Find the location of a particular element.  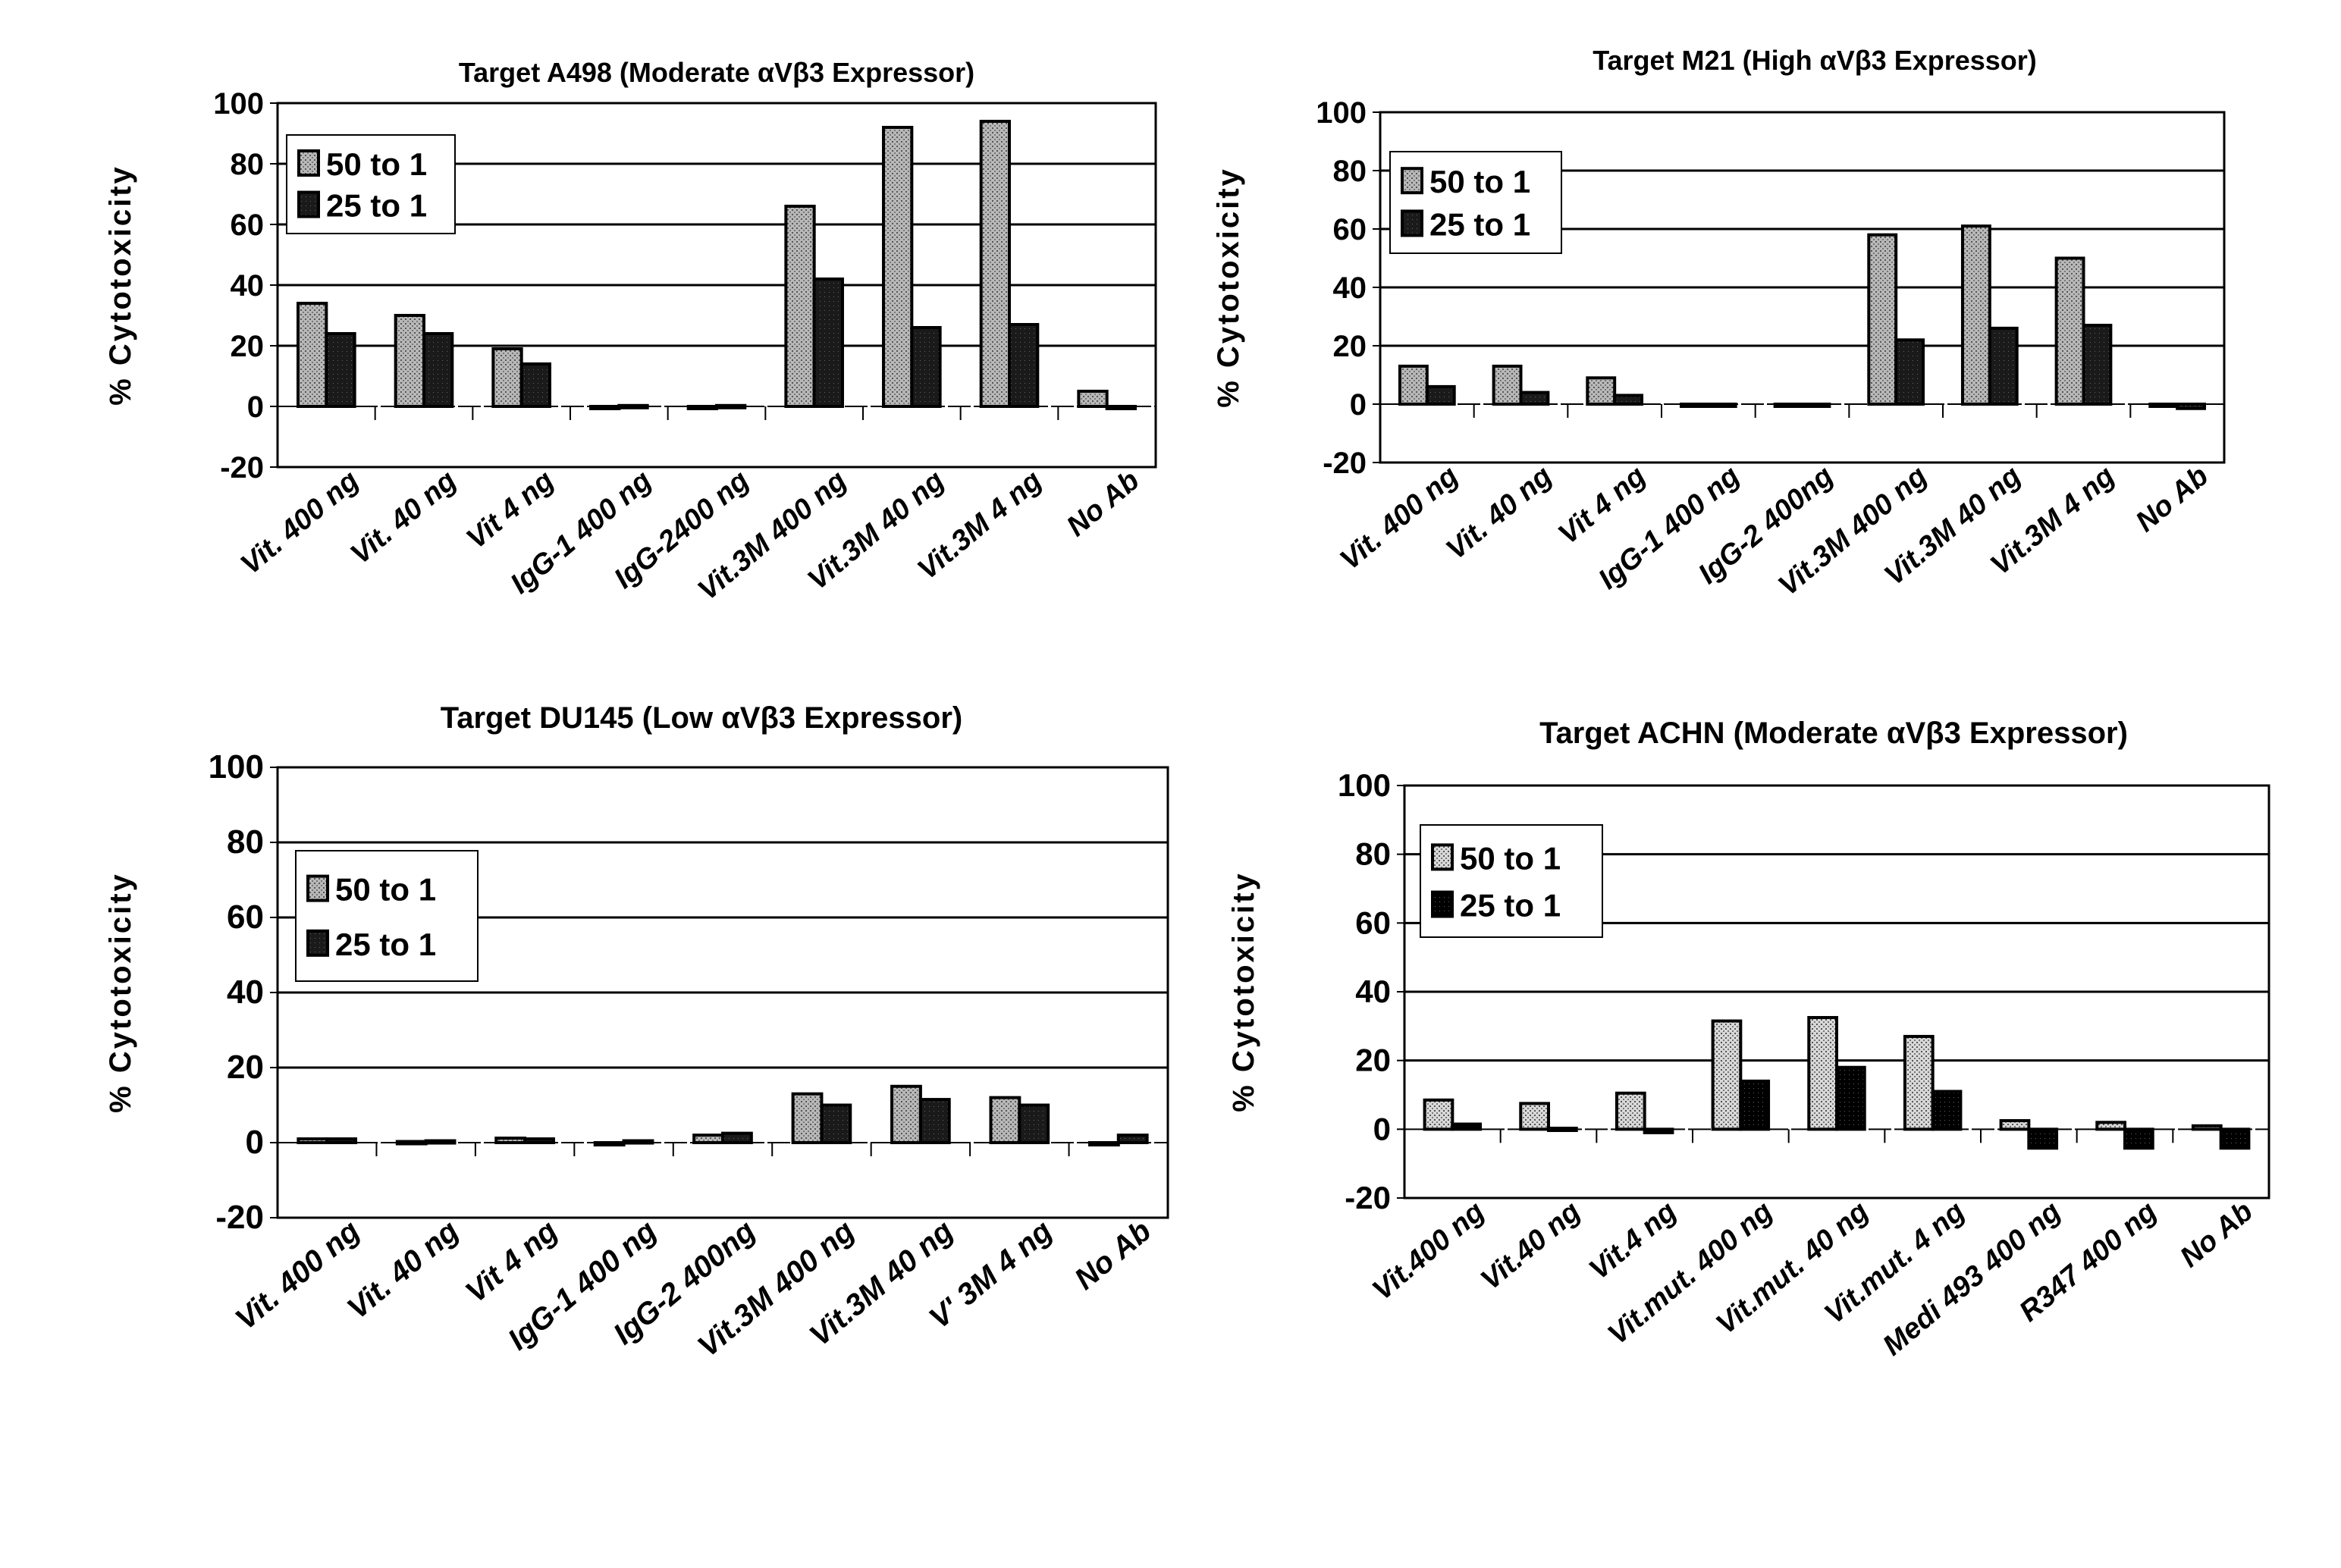

x-tick-label: Vit.mut. 400 ng is located at coordinates (1690, 1274).